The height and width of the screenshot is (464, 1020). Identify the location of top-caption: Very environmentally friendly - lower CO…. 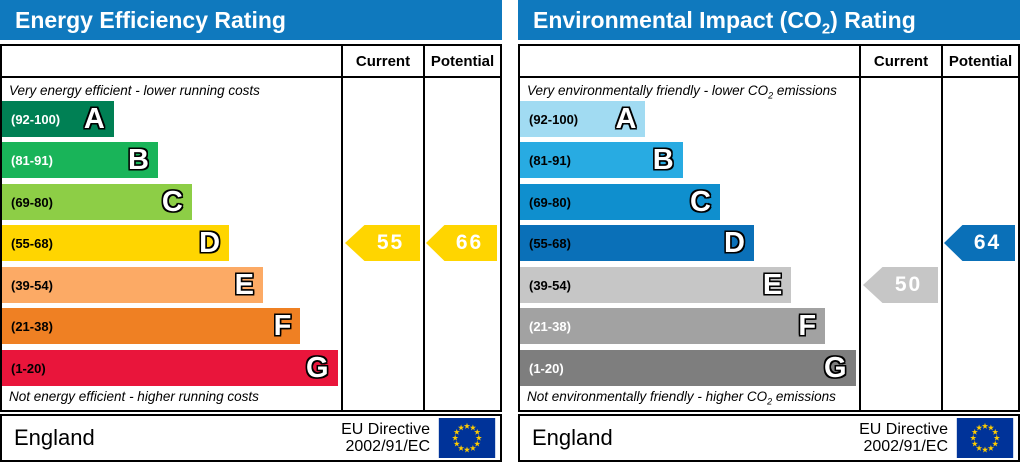
(682, 92).